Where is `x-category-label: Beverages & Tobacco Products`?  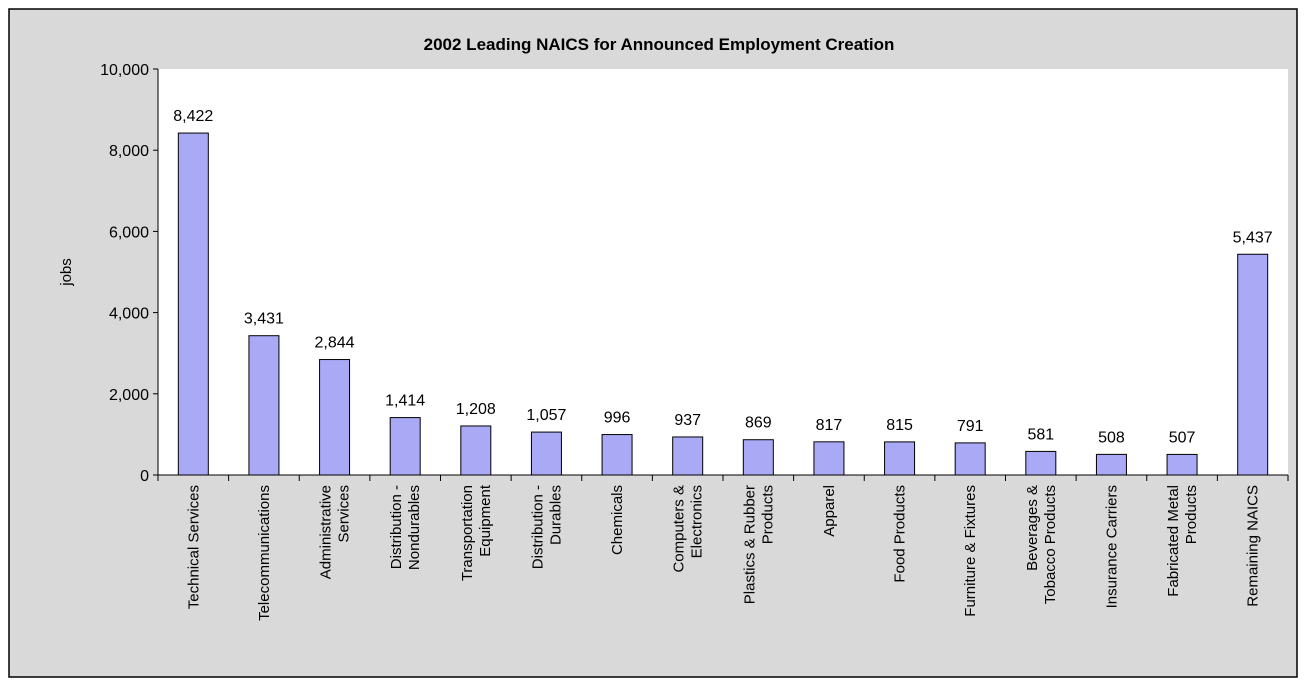 x-category-label: Beverages & Tobacco Products is located at coordinates (1041, 544).